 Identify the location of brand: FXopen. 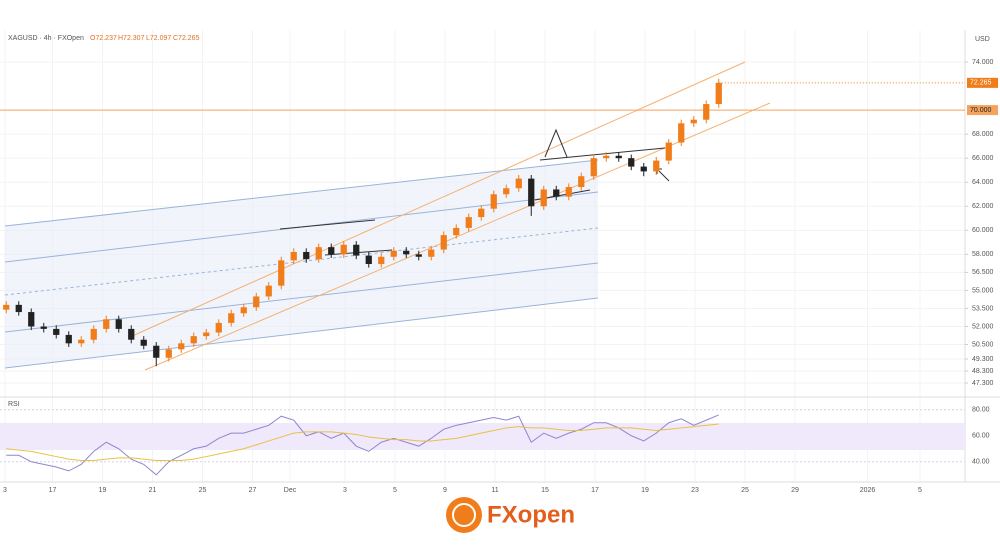
(531, 514).